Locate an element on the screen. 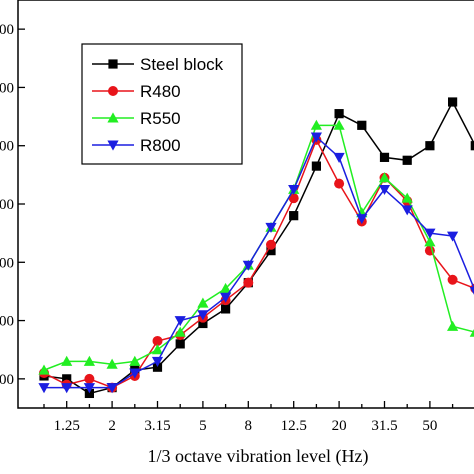 This screenshot has height=474, width=474. legend-entry: R550 is located at coordinates (136, 118).